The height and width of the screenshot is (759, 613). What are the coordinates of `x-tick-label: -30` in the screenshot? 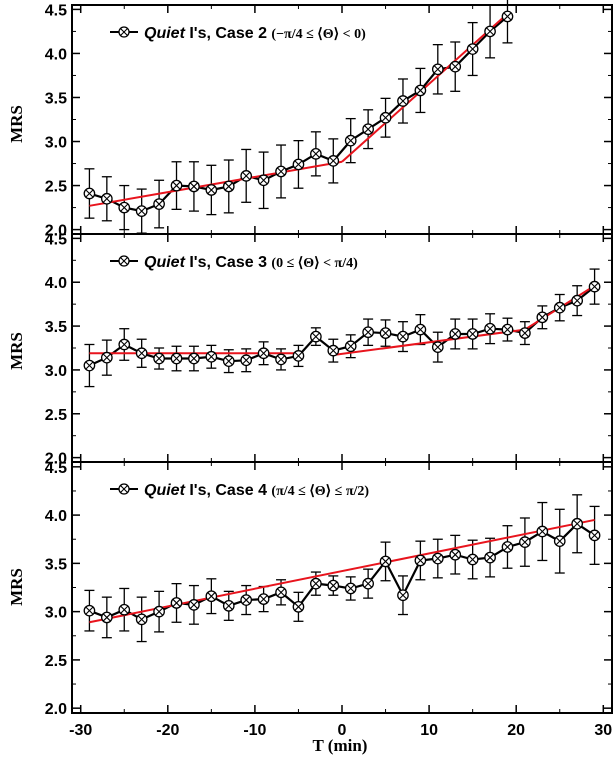 It's located at (80, 730).